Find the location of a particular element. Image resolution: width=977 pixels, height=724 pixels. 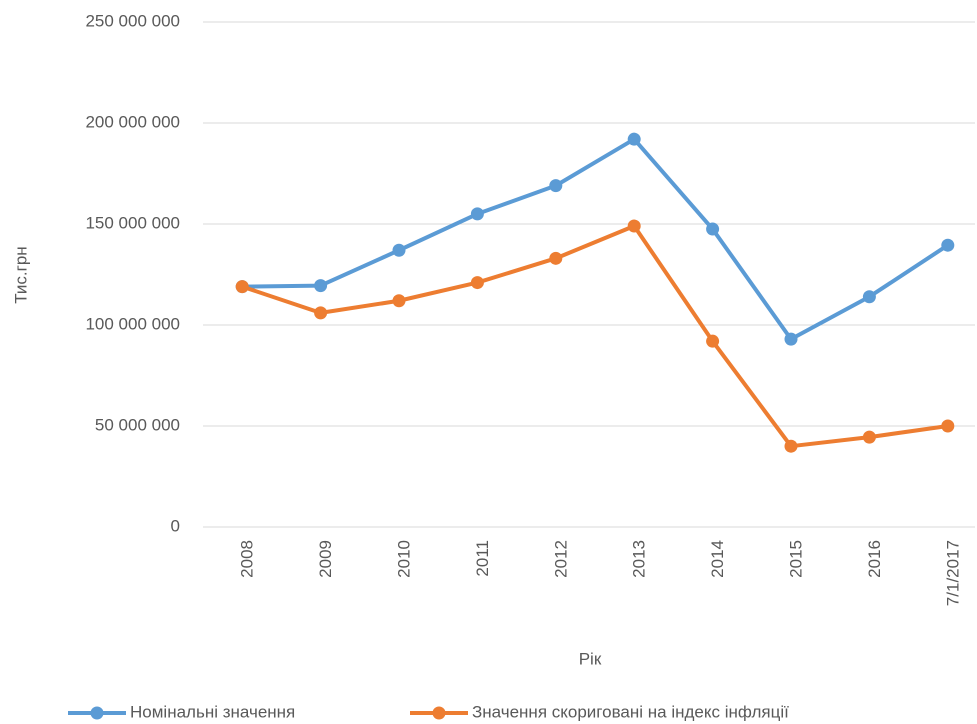

x-tick-label: 2010 is located at coordinates (403, 559).